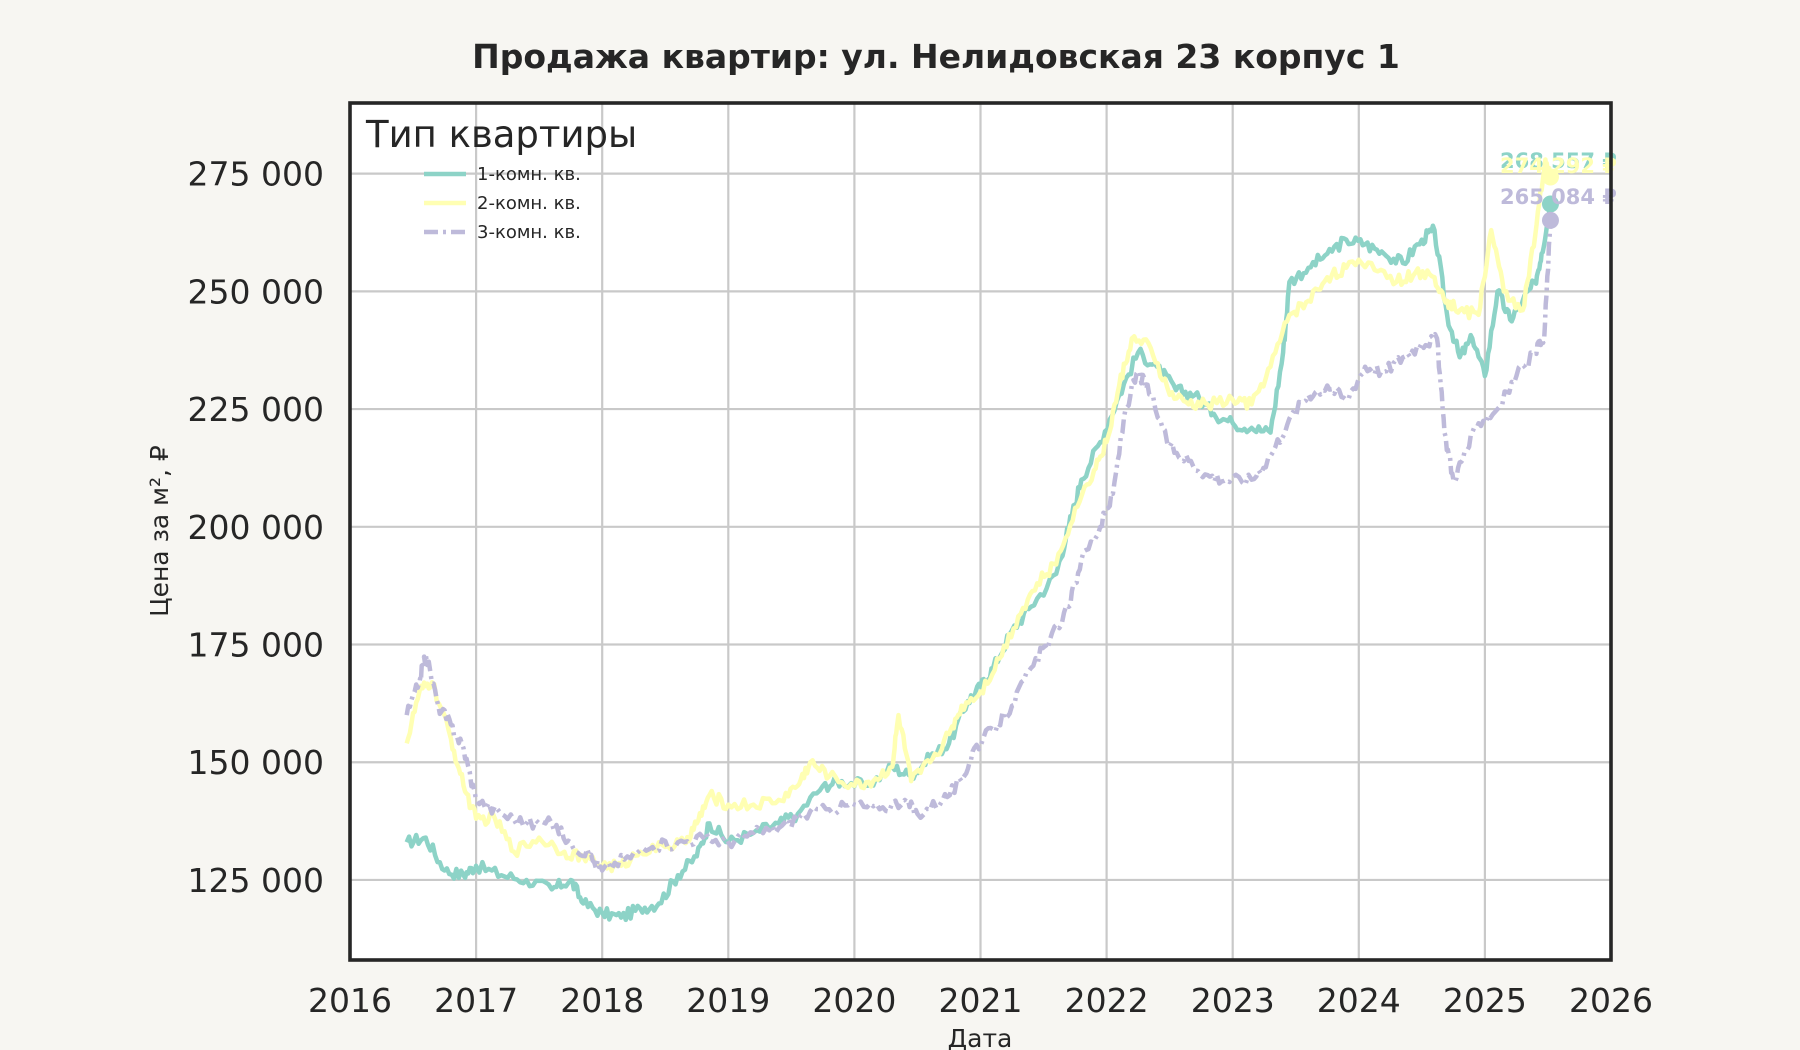 Image resolution: width=1800 pixels, height=1050 pixels. What do you see at coordinates (1359, 1000) in the screenshot?
I see `x-tick-label: 2024` at bounding box center [1359, 1000].